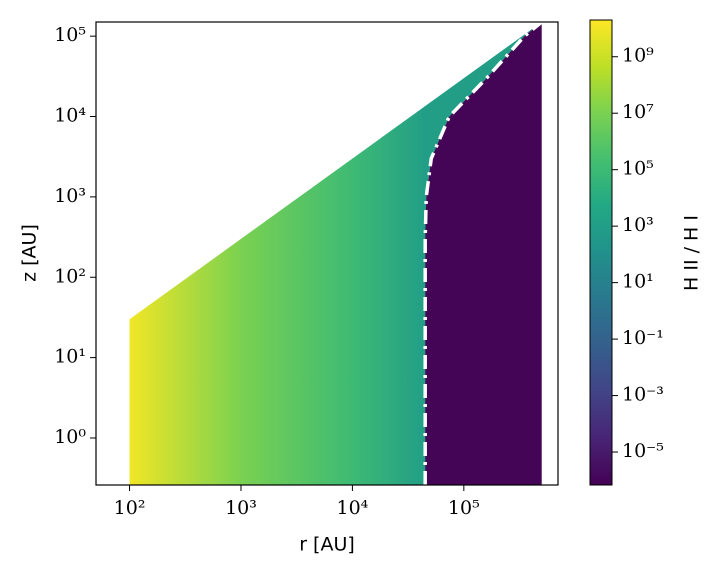 Image resolution: width=722 pixels, height=571 pixels. I want to click on x-tick-label: 10⁵, so click(464, 508).